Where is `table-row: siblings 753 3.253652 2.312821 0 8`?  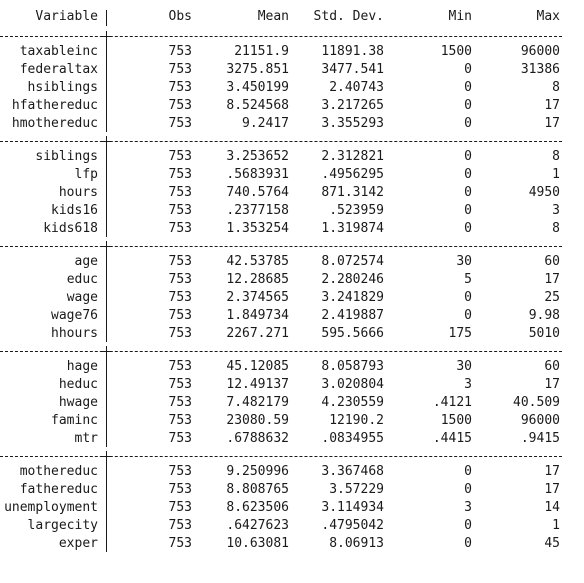
table-row: siblings 753 3.253652 2.312821 0 8 is located at coordinates (292, 157).